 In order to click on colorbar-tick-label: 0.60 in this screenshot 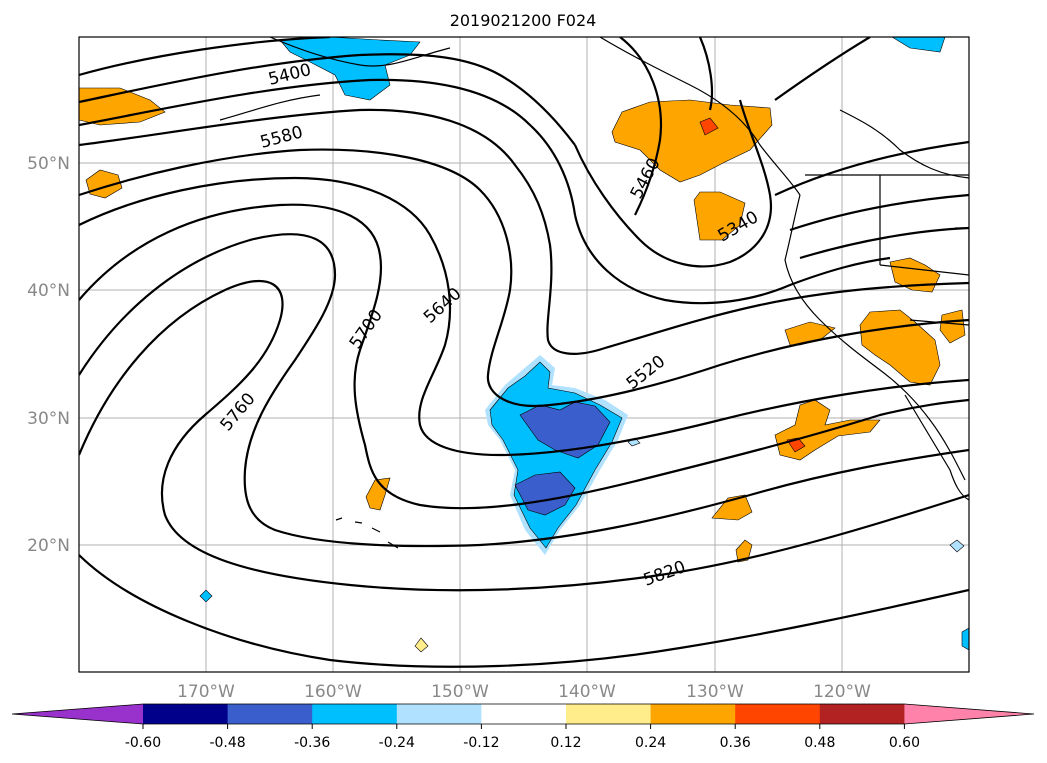, I will do `click(904, 743)`.